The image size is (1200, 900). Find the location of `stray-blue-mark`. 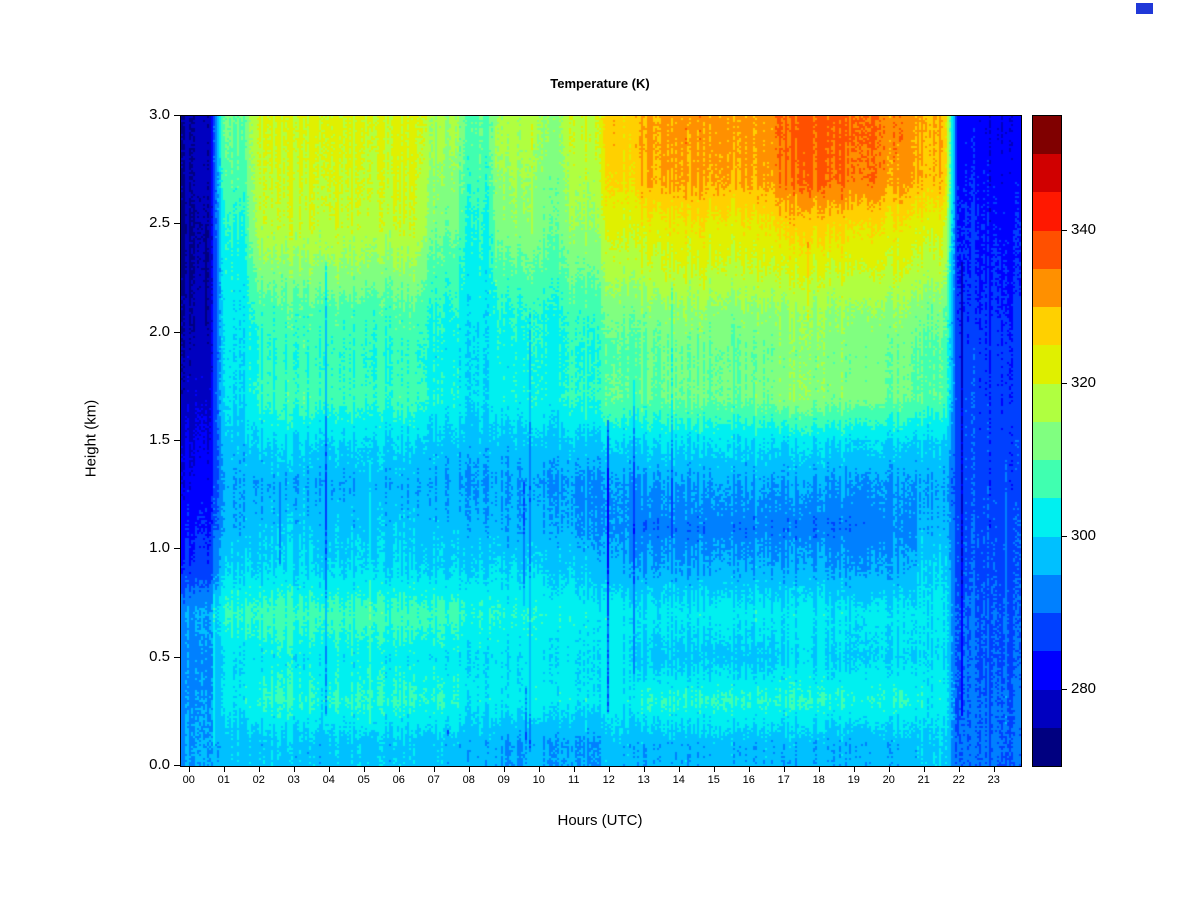

stray-blue-mark is located at coordinates (1144, 8).